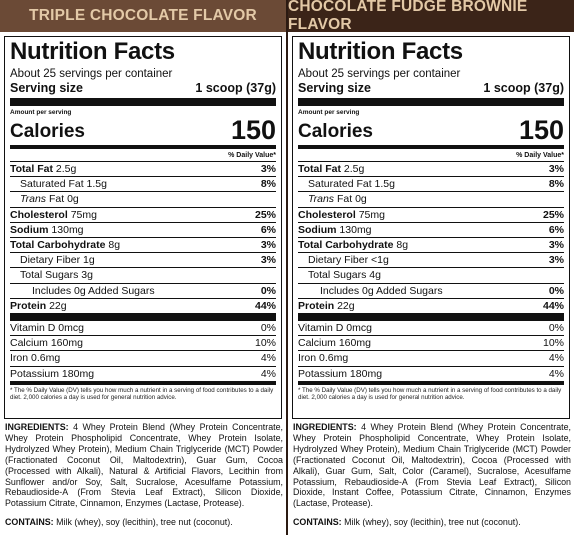 The image size is (574, 535). What do you see at coordinates (143, 259) in the screenshot?
I see `nutrient-row-dietary-fiber: Dietary Fiber 1g 3%` at bounding box center [143, 259].